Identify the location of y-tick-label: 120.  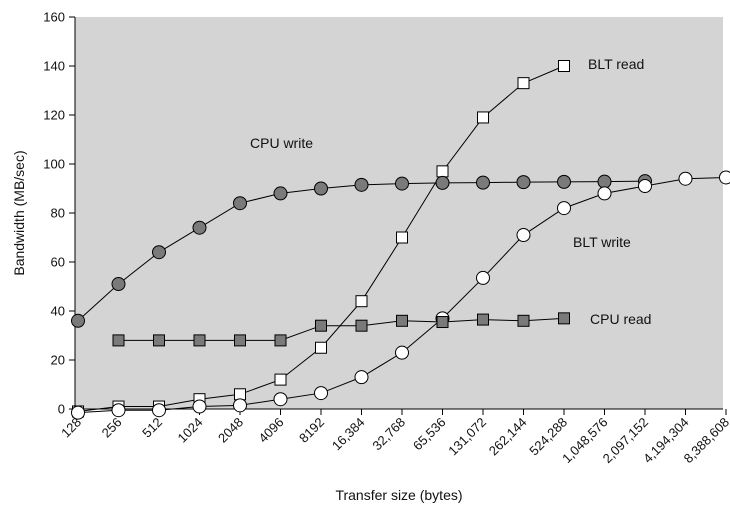
(54, 115).